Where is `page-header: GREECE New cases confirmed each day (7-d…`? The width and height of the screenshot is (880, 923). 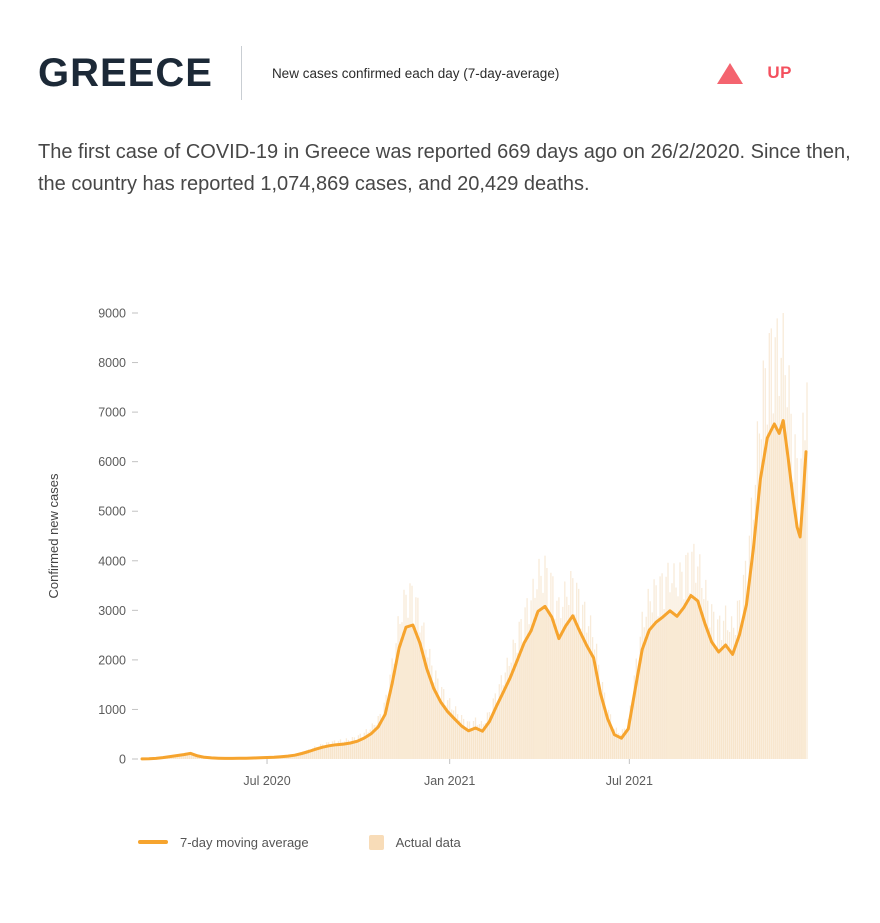 page-header: GREECE New cases confirmed each day (7-d… is located at coordinates (449, 73).